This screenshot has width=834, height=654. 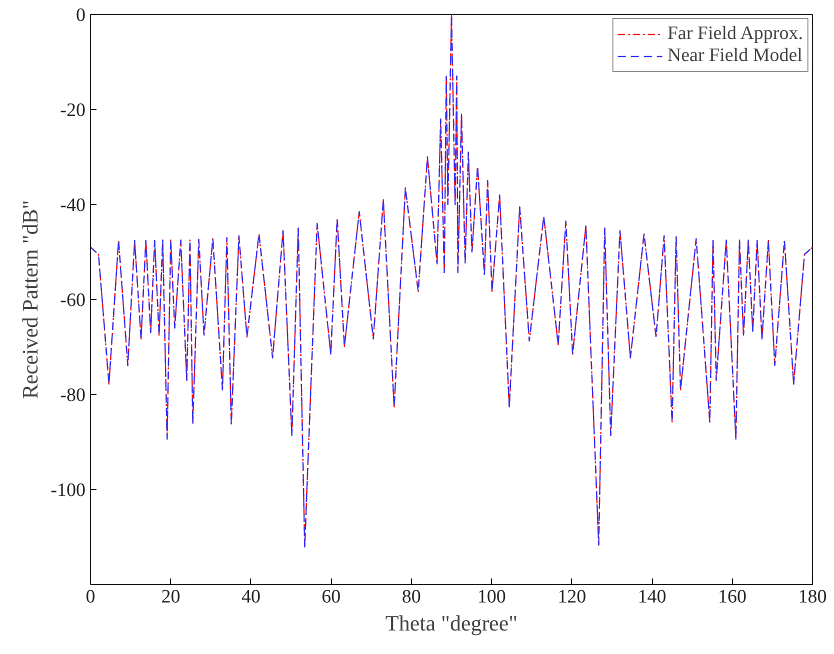 What do you see at coordinates (73, 395) in the screenshot?
I see `y-tick-label: -80` at bounding box center [73, 395].